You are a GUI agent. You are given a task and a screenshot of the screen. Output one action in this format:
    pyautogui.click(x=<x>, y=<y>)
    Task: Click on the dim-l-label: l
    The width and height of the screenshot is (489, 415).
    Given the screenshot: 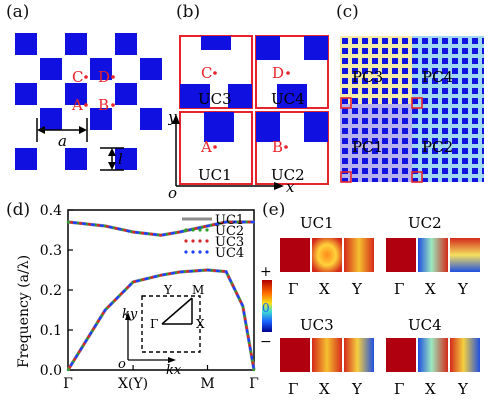 What is the action you would take?
    pyautogui.click(x=120, y=159)
    